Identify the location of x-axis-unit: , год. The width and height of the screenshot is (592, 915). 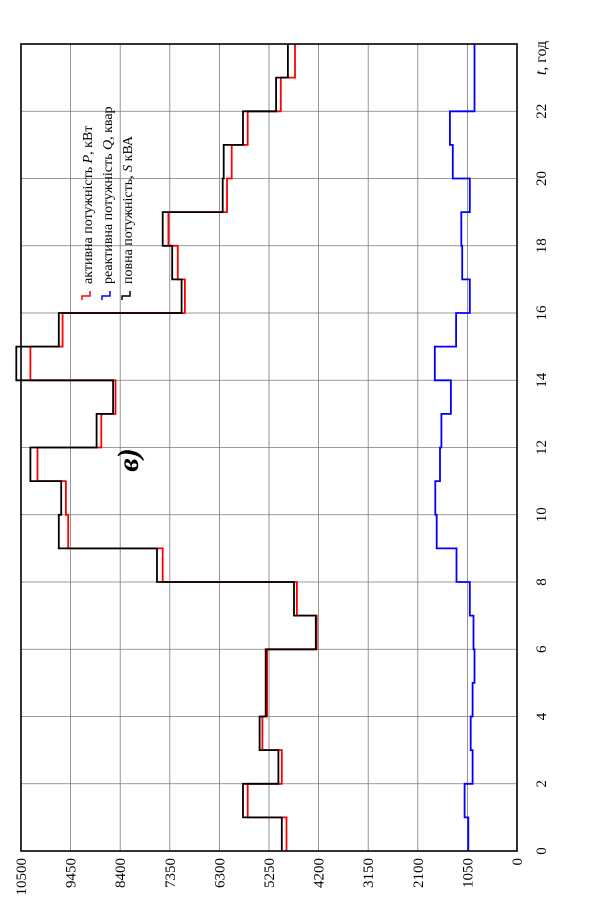
(541, 56).